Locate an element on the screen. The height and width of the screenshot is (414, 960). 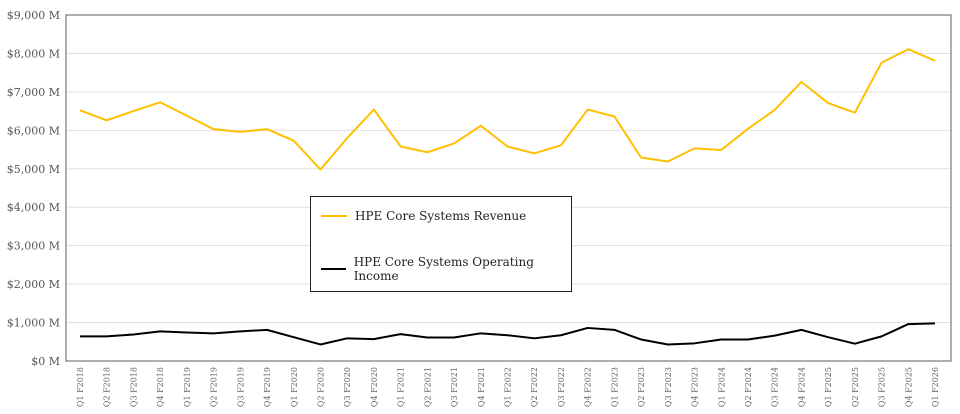
x-tick-label: Q3 F2024 is located at coordinates (775, 387).